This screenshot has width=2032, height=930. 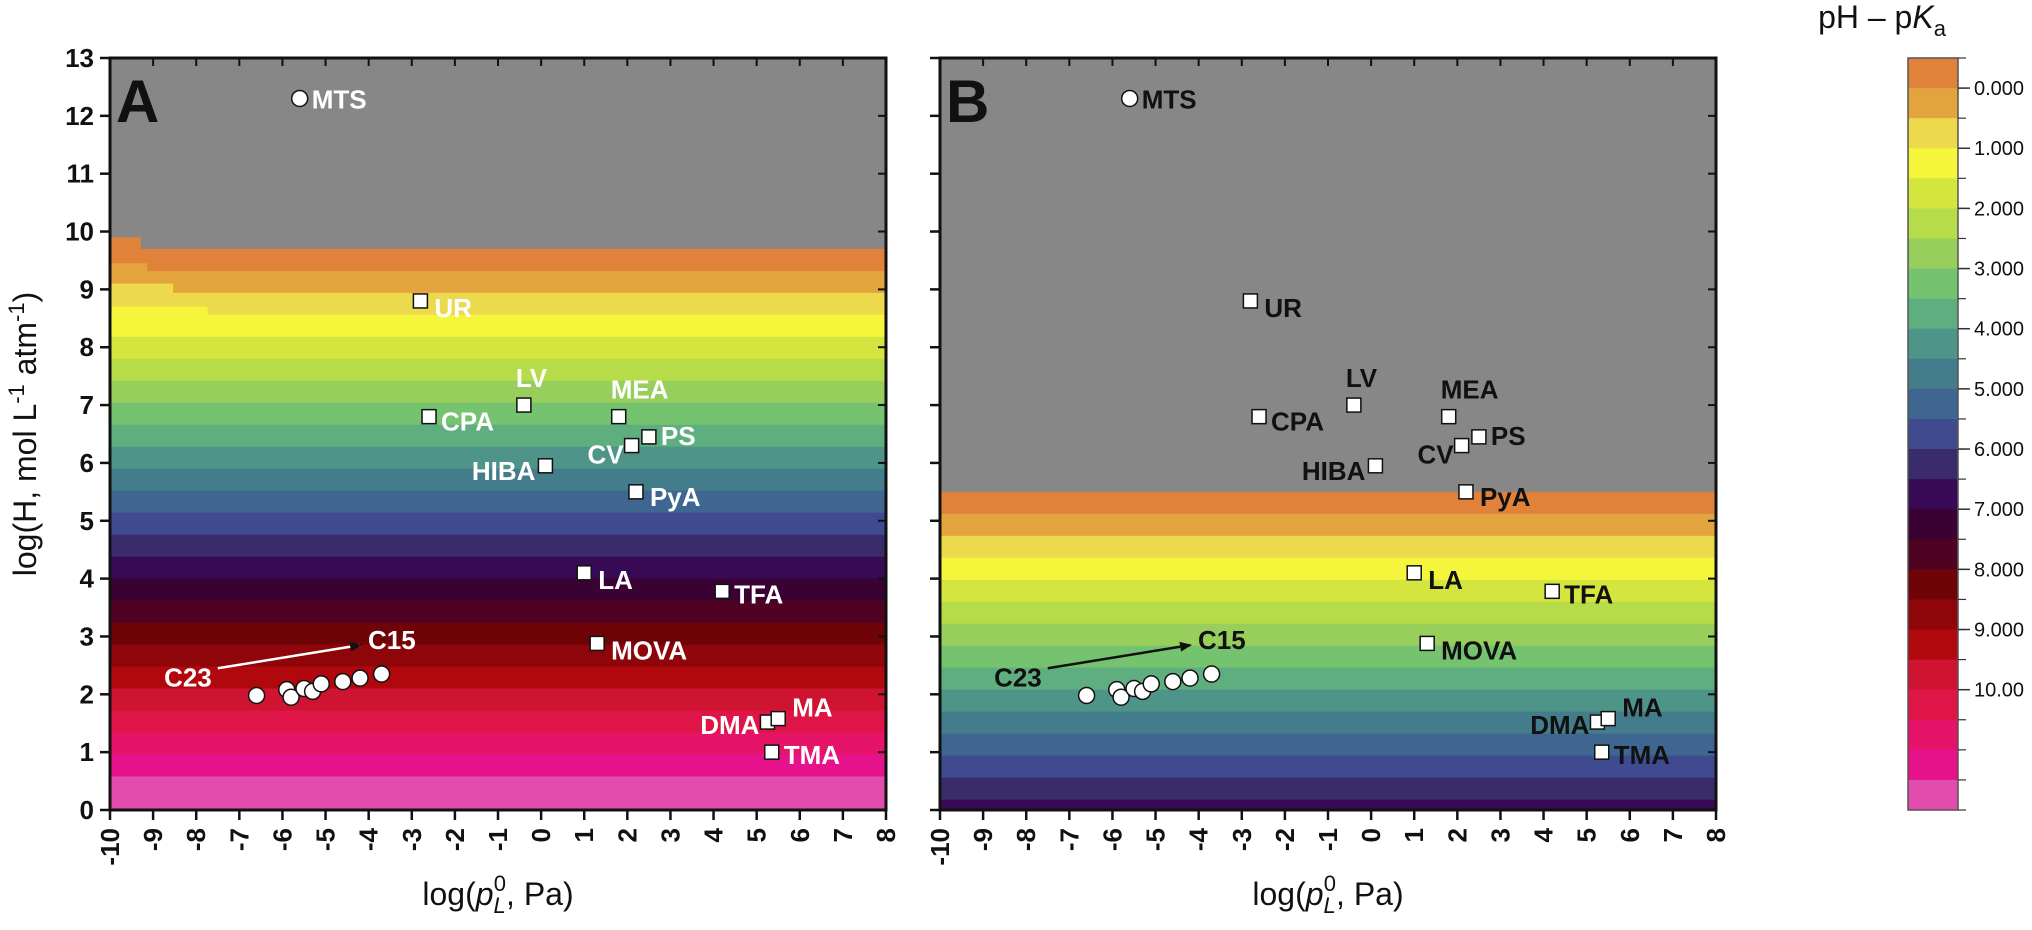 I want to click on panel-a-y-label: log(H, mol L-1 atm-1), so click(x=23, y=434).